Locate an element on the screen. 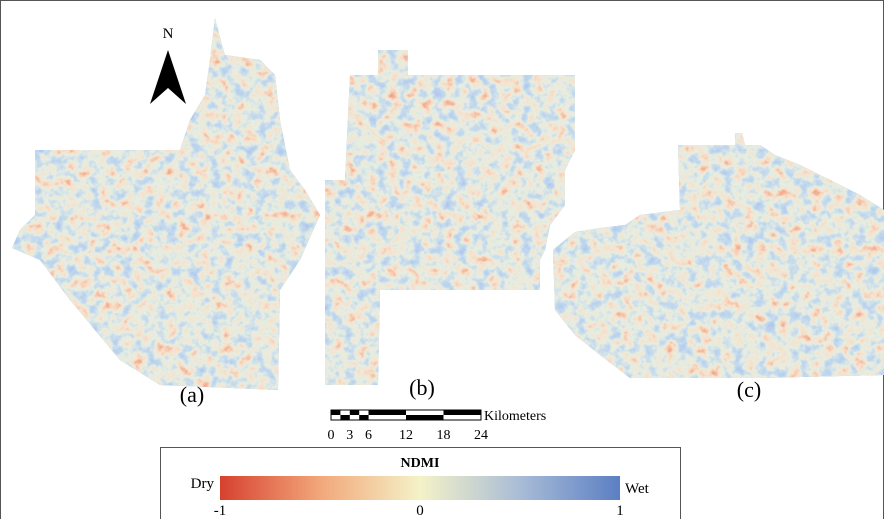 This screenshot has height=519, width=884. north-label: N is located at coordinates (168, 34).